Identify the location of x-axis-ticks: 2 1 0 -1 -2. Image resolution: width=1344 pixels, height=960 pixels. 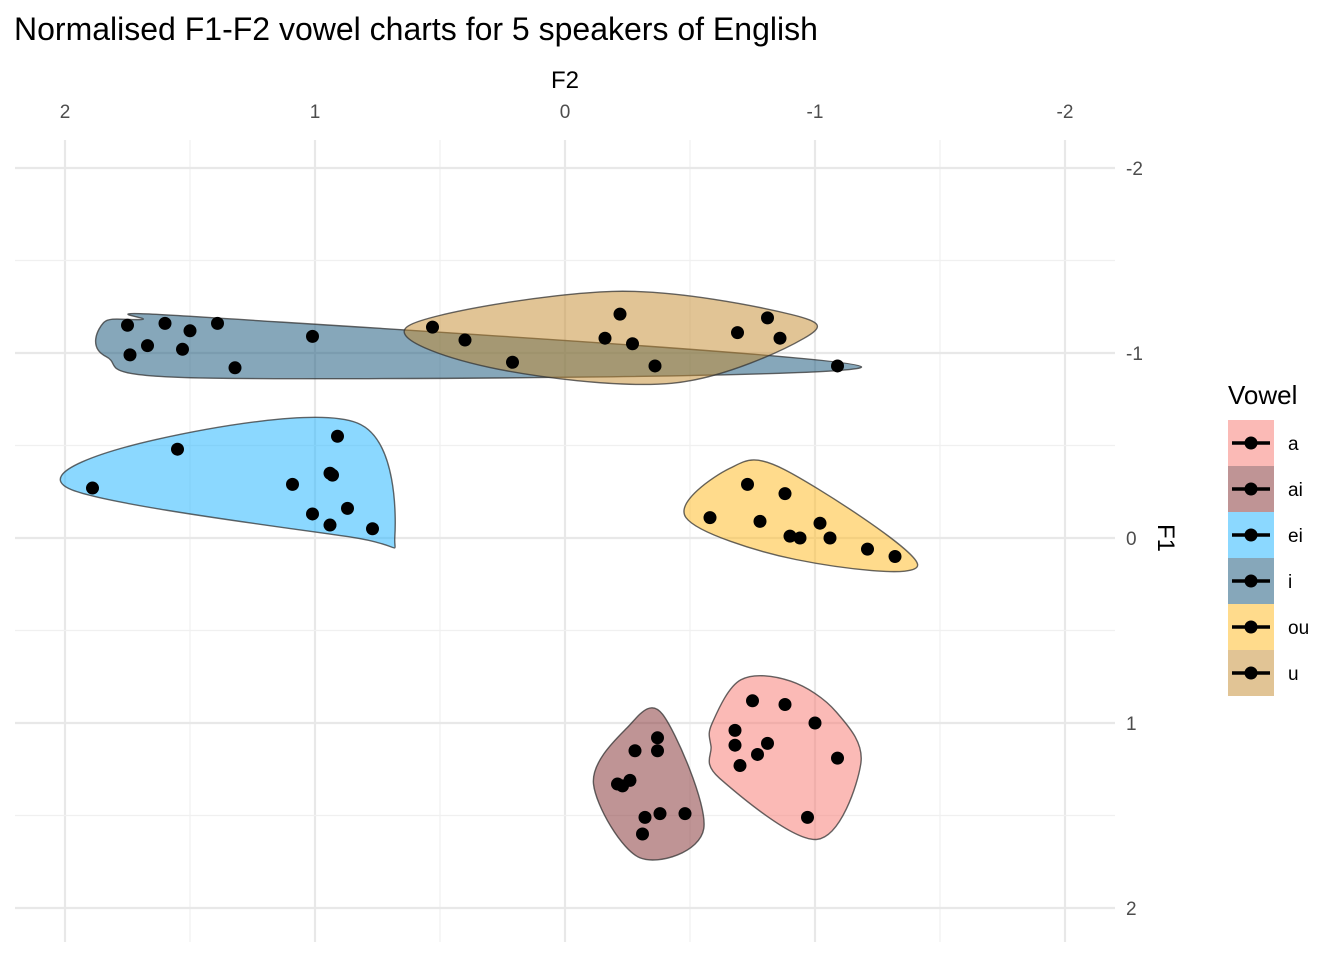
(567, 112).